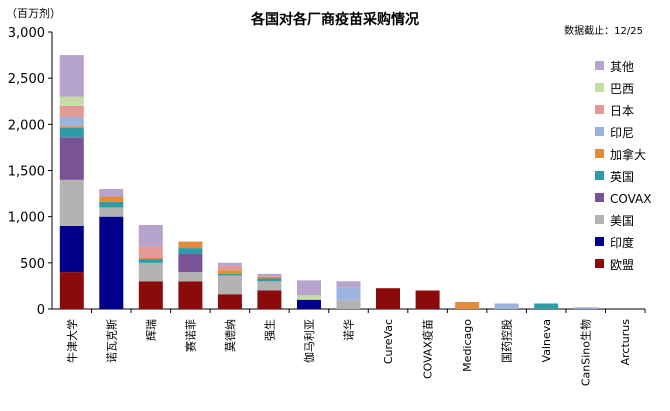 The height and width of the screenshot is (411, 670). Describe the element at coordinates (603, 30) in the screenshot. I see `data-cutoff-note: 数据截止：12/25` at that location.